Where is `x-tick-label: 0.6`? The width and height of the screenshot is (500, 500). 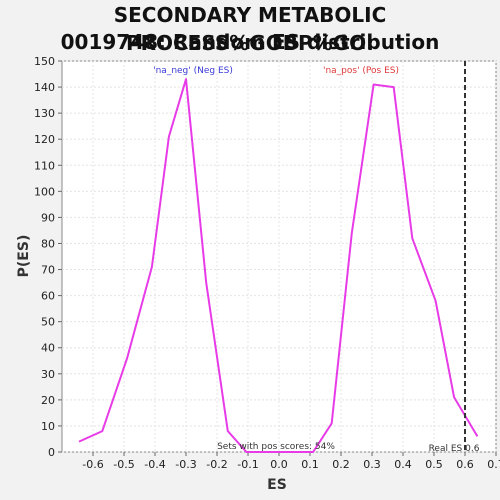 x-tick-label: 0.6 is located at coordinates (465, 464).